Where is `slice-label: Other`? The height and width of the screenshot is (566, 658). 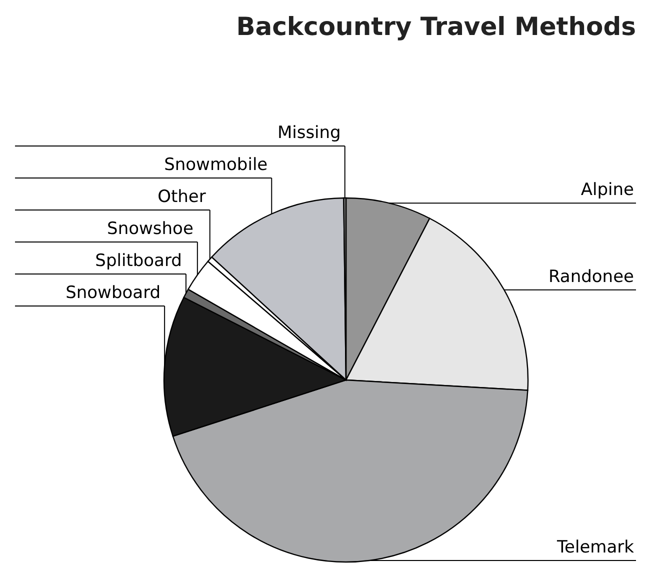
slice-label: Other is located at coordinates (182, 197).